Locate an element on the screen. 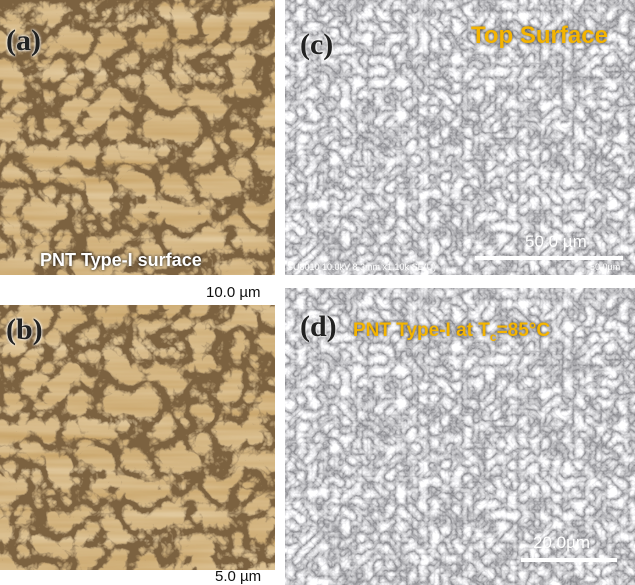 The height and width of the screenshot is (585, 635). sem-footer: SU8010 10.0kV 8.3mm x1.10k SE(U) is located at coordinates (362, 267).